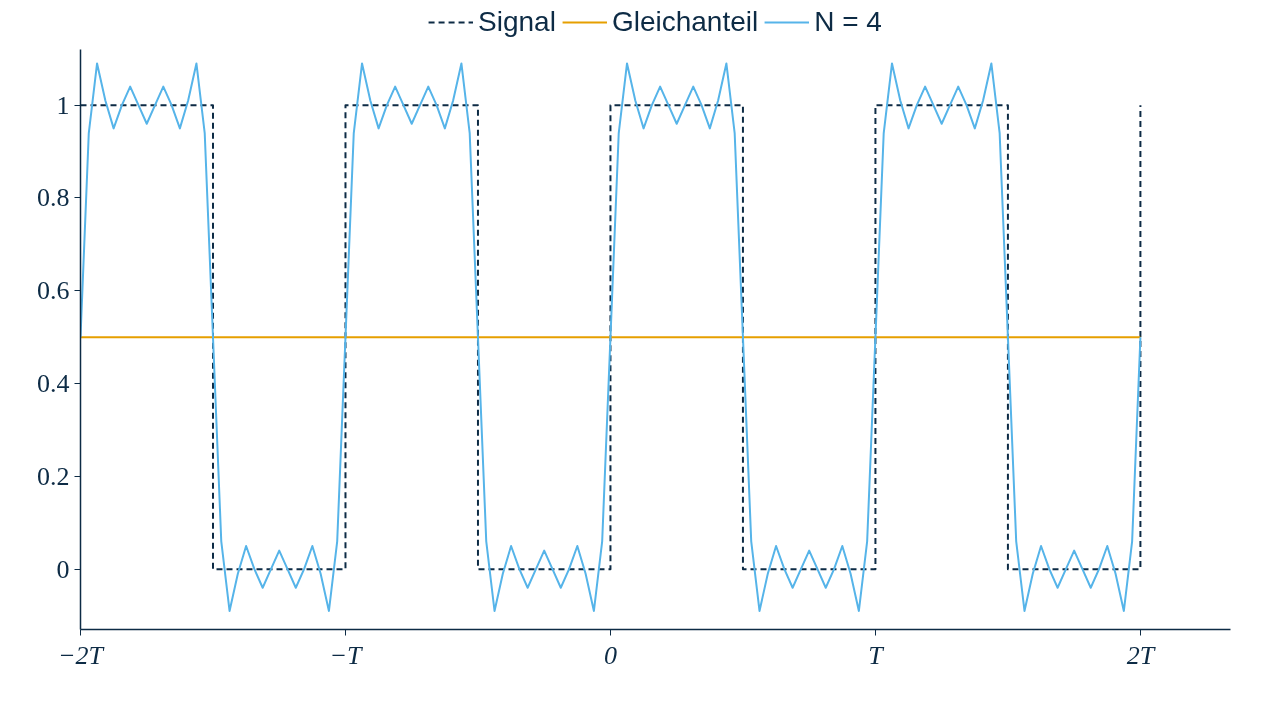 This screenshot has height=724, width=1281. I want to click on y-tick-label: 0.6, so click(53, 291).